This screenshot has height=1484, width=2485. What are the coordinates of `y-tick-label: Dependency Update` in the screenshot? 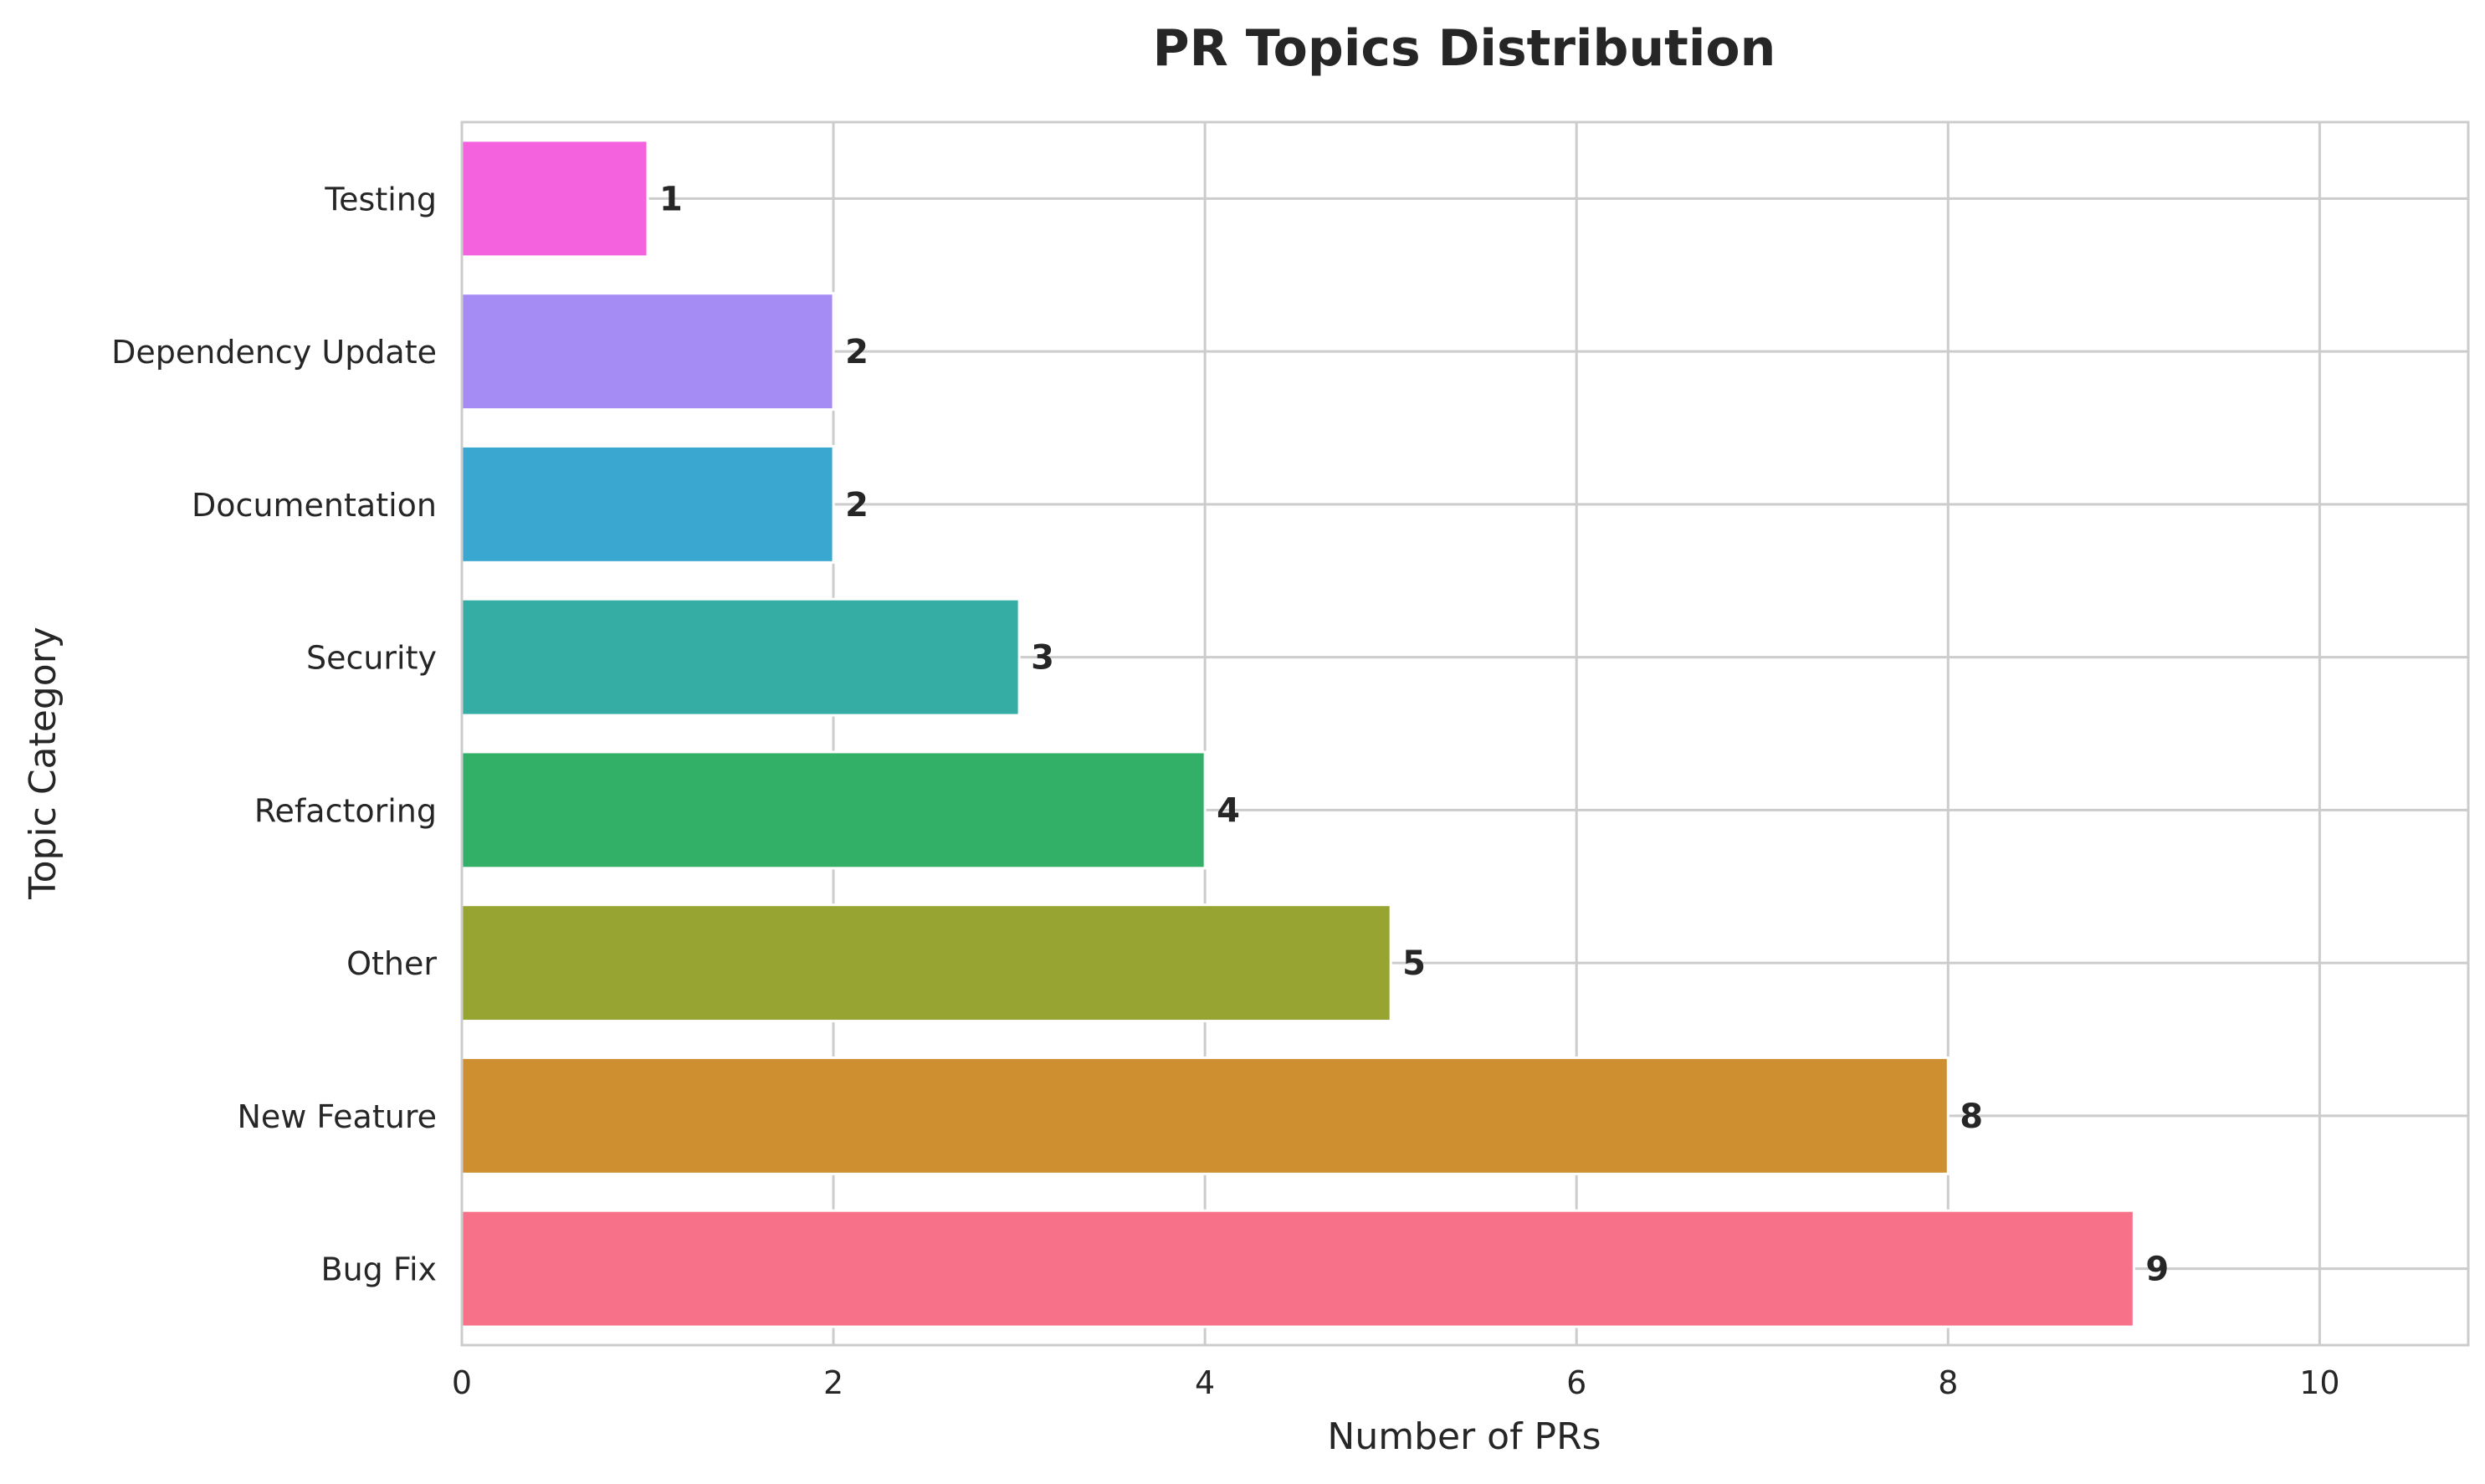 It's located at (274, 352).